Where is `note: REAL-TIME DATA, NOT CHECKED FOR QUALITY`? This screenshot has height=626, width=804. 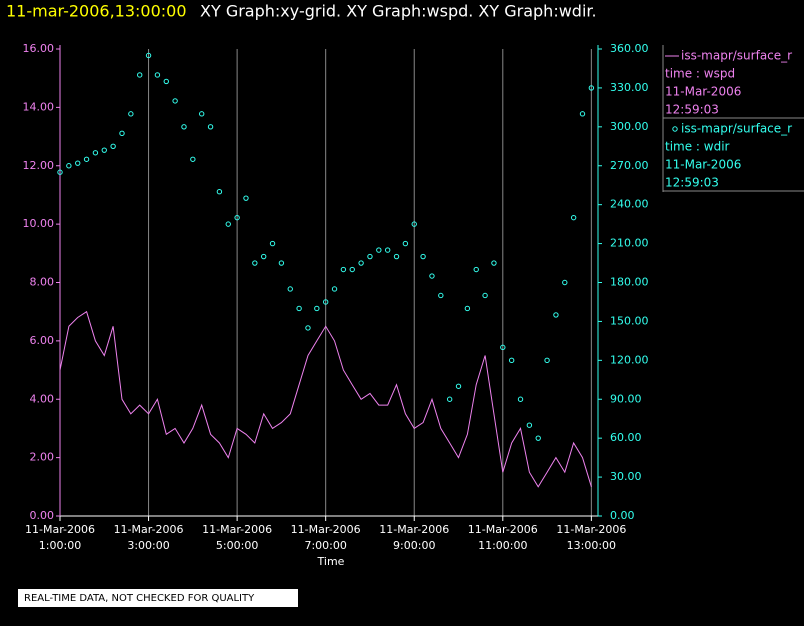 note: REAL-TIME DATA, NOT CHECKED FOR QUALITY is located at coordinates (139, 598).